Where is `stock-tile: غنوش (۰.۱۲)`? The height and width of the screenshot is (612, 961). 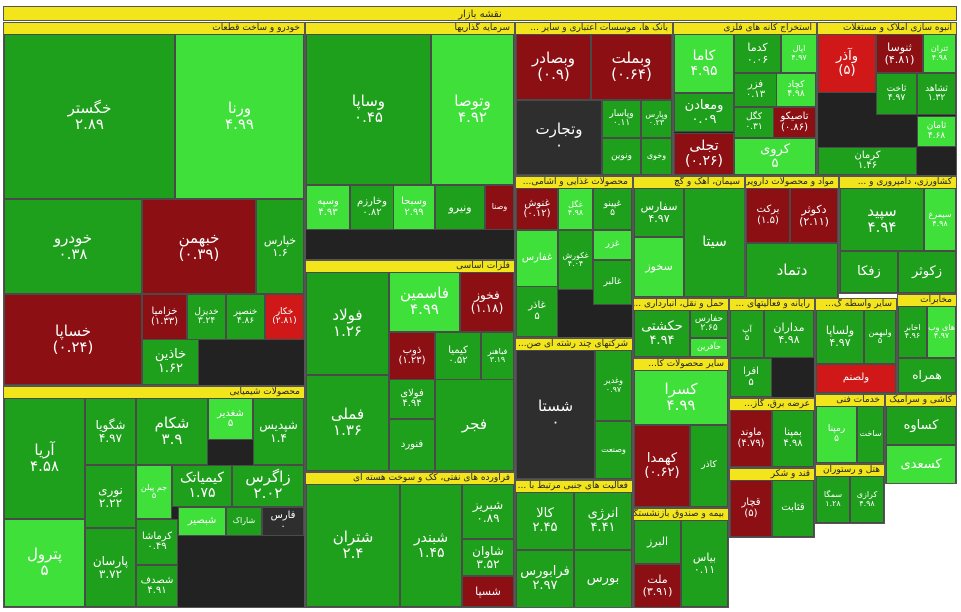
stock-tile: غنوش (۰.۱۲) is located at coordinates (537, 209).